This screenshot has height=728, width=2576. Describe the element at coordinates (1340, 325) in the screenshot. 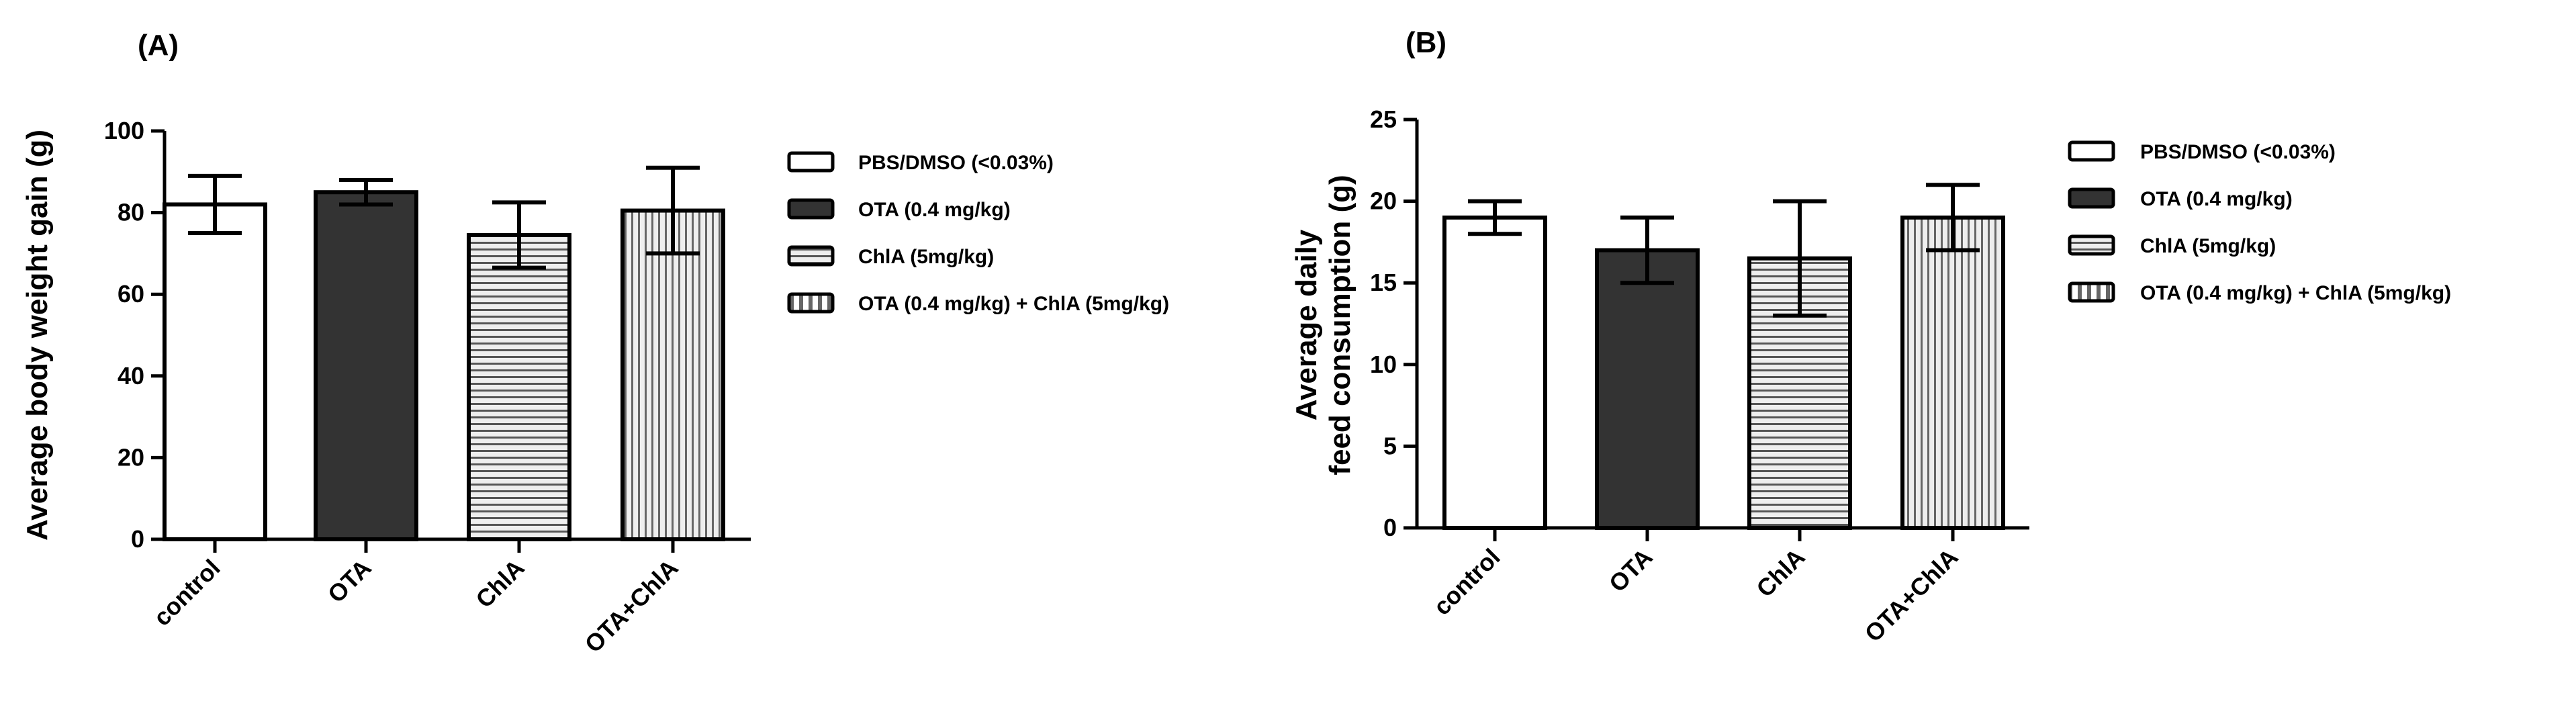

I see `y-axis-title-line: feed consumption (g)` at that location.